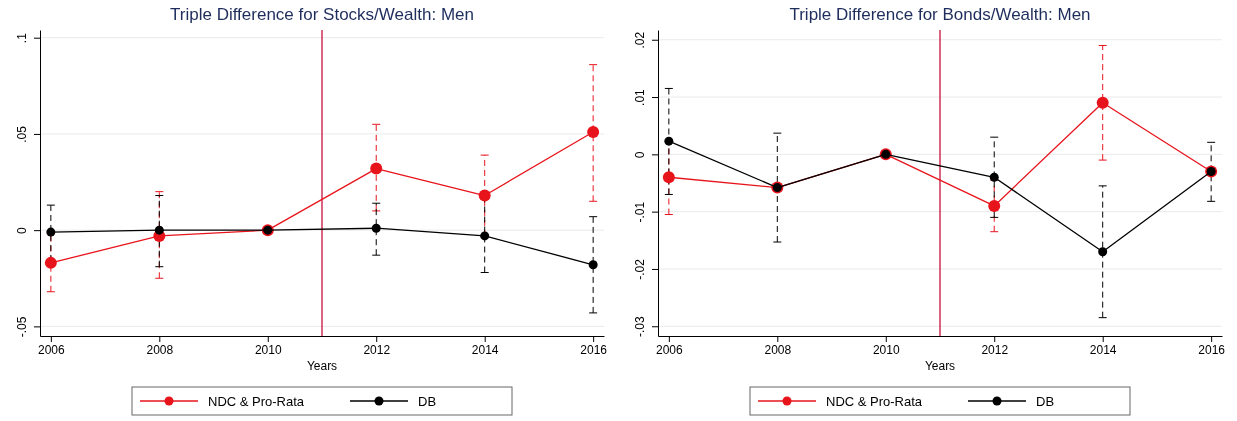  What do you see at coordinates (640, 40) in the screenshot?
I see `y-tick-label: .02` at bounding box center [640, 40].